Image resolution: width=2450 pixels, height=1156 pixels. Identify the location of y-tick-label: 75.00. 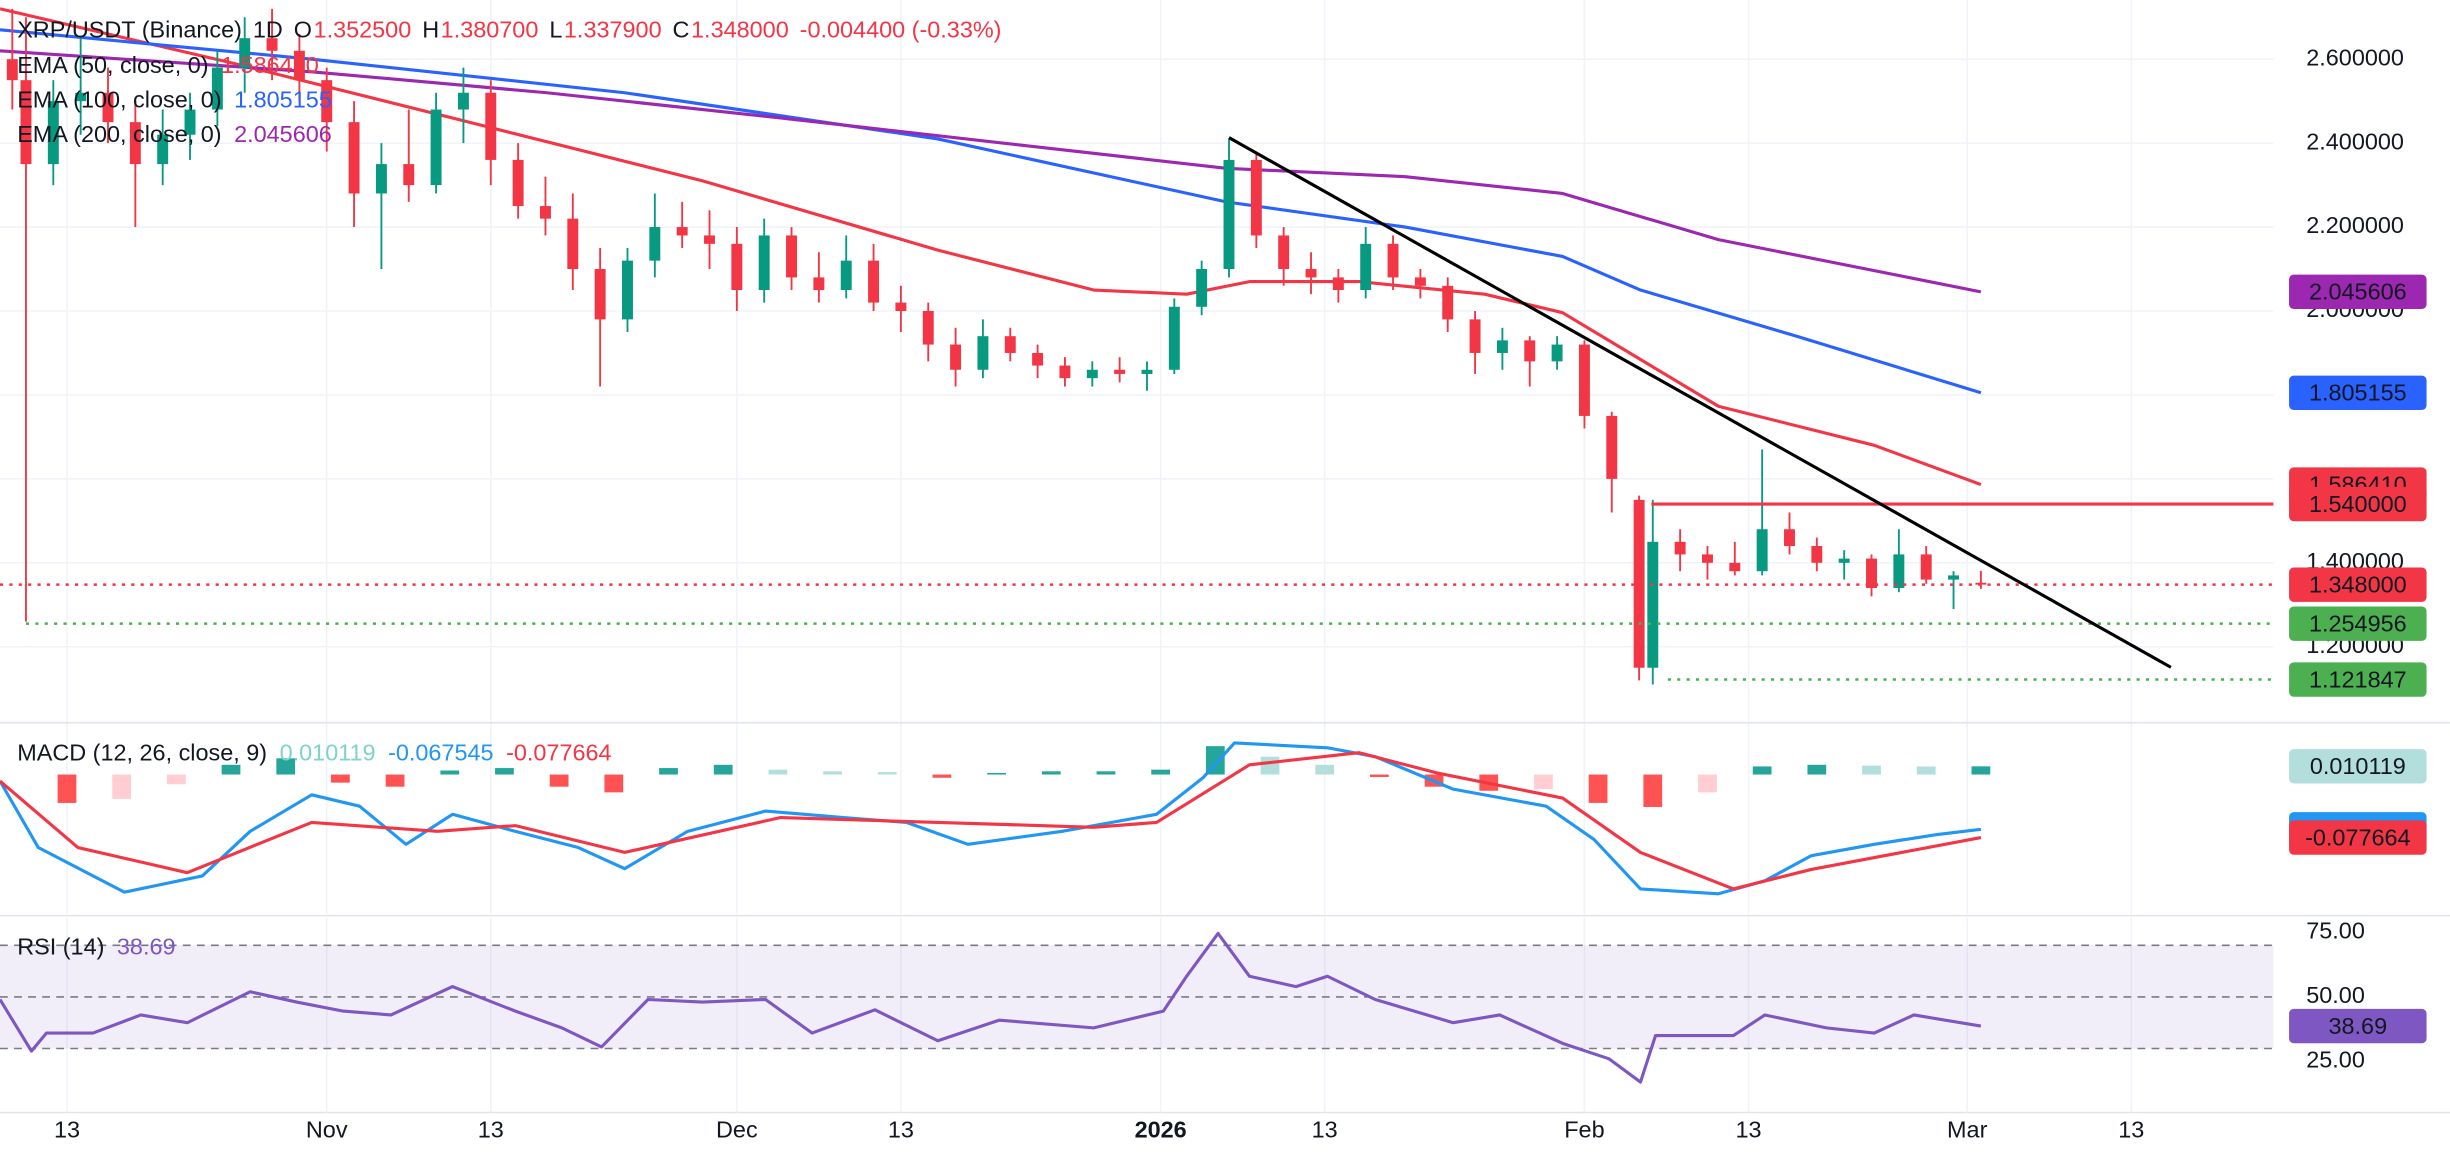
(2335, 931).